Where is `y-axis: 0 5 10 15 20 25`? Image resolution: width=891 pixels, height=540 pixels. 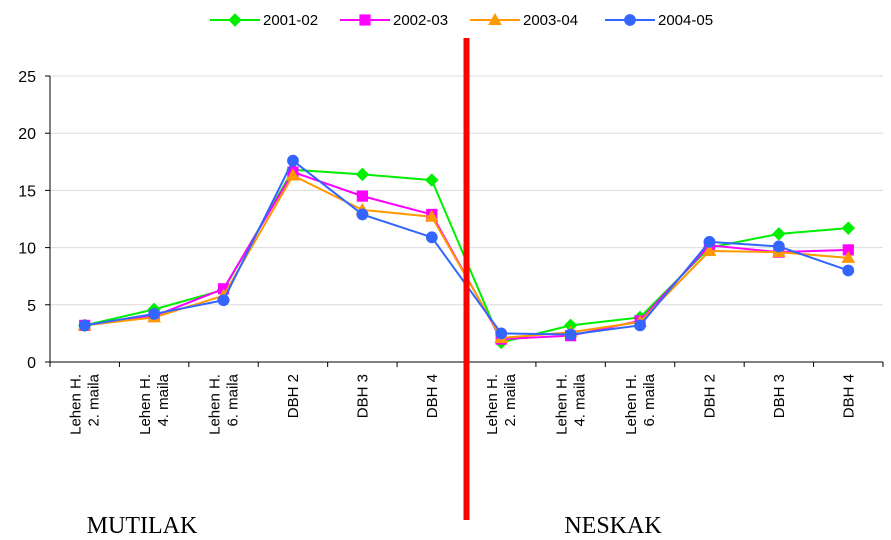 y-axis: 0 5 10 15 20 25 is located at coordinates (34, 220).